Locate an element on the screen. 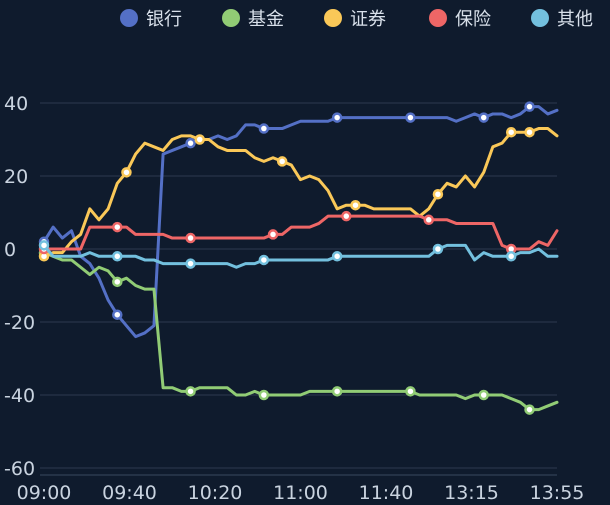  legend-label: 银行 is located at coordinates (164, 19).